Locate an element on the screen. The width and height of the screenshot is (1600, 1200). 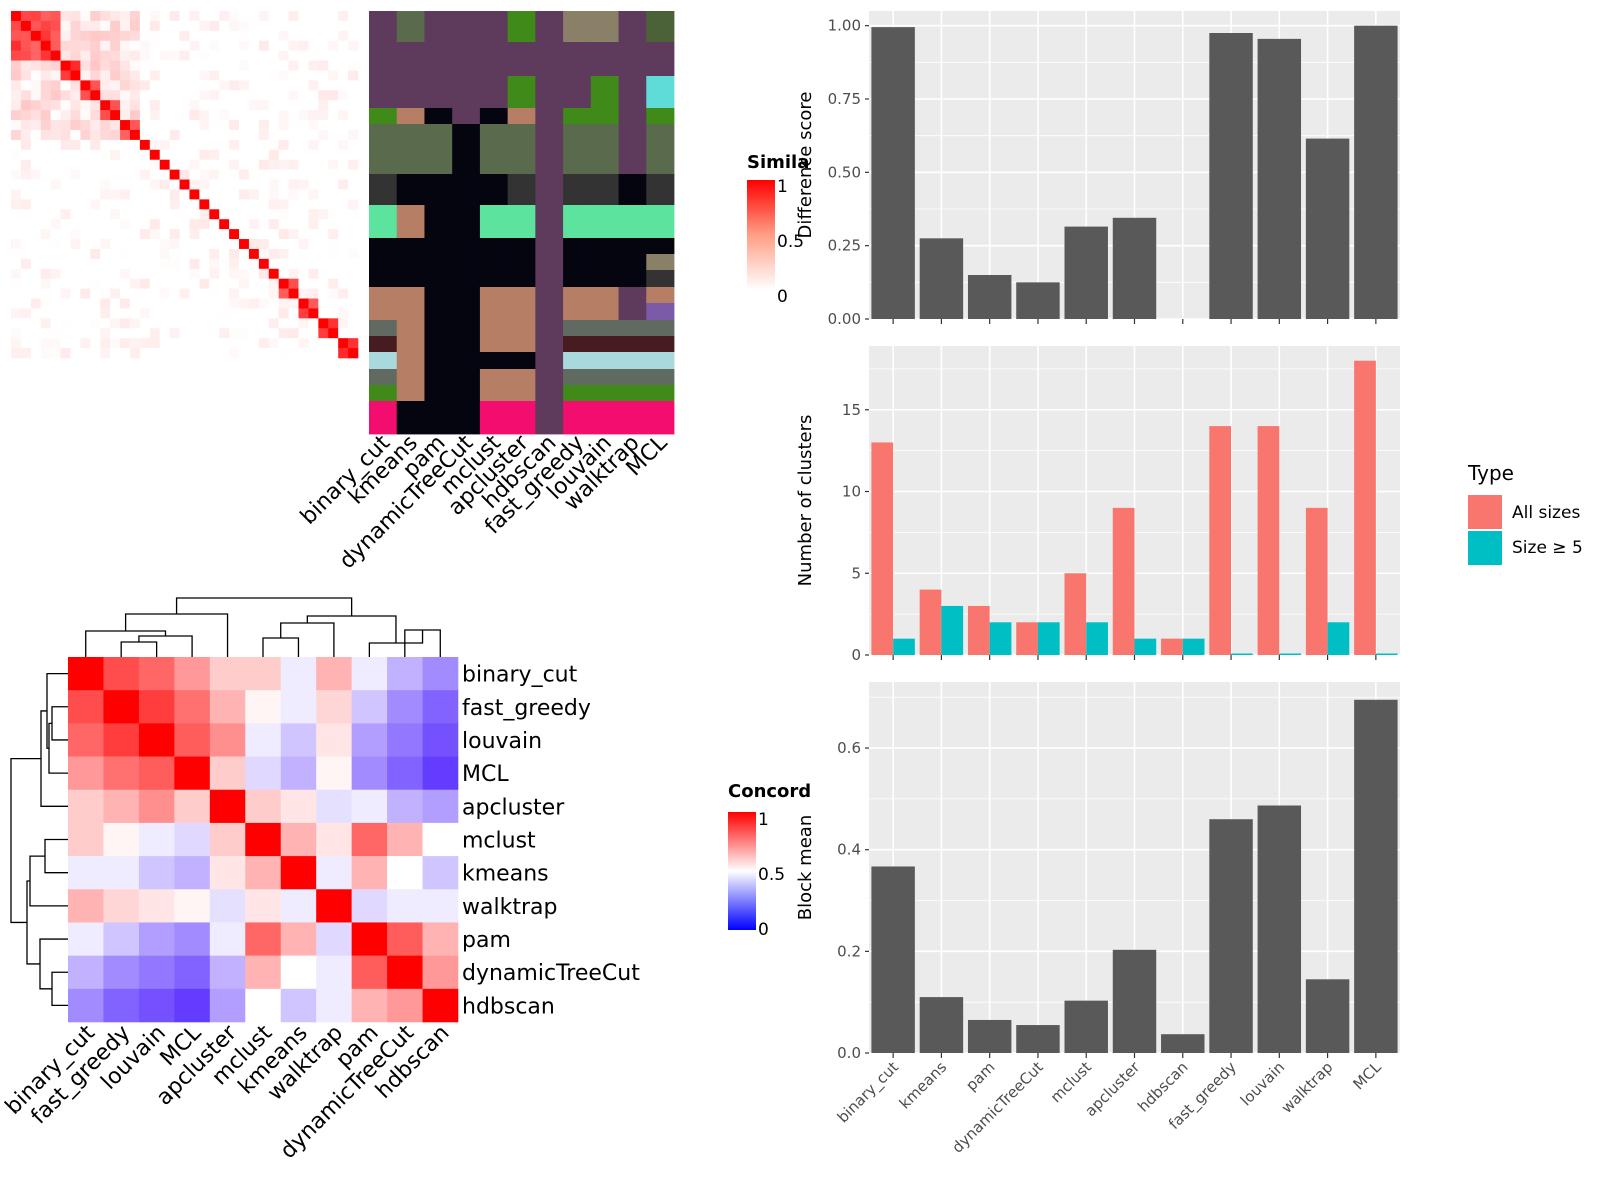
nclust-bar-size5-dynamicTreeCut is located at coordinates (1048, 638).